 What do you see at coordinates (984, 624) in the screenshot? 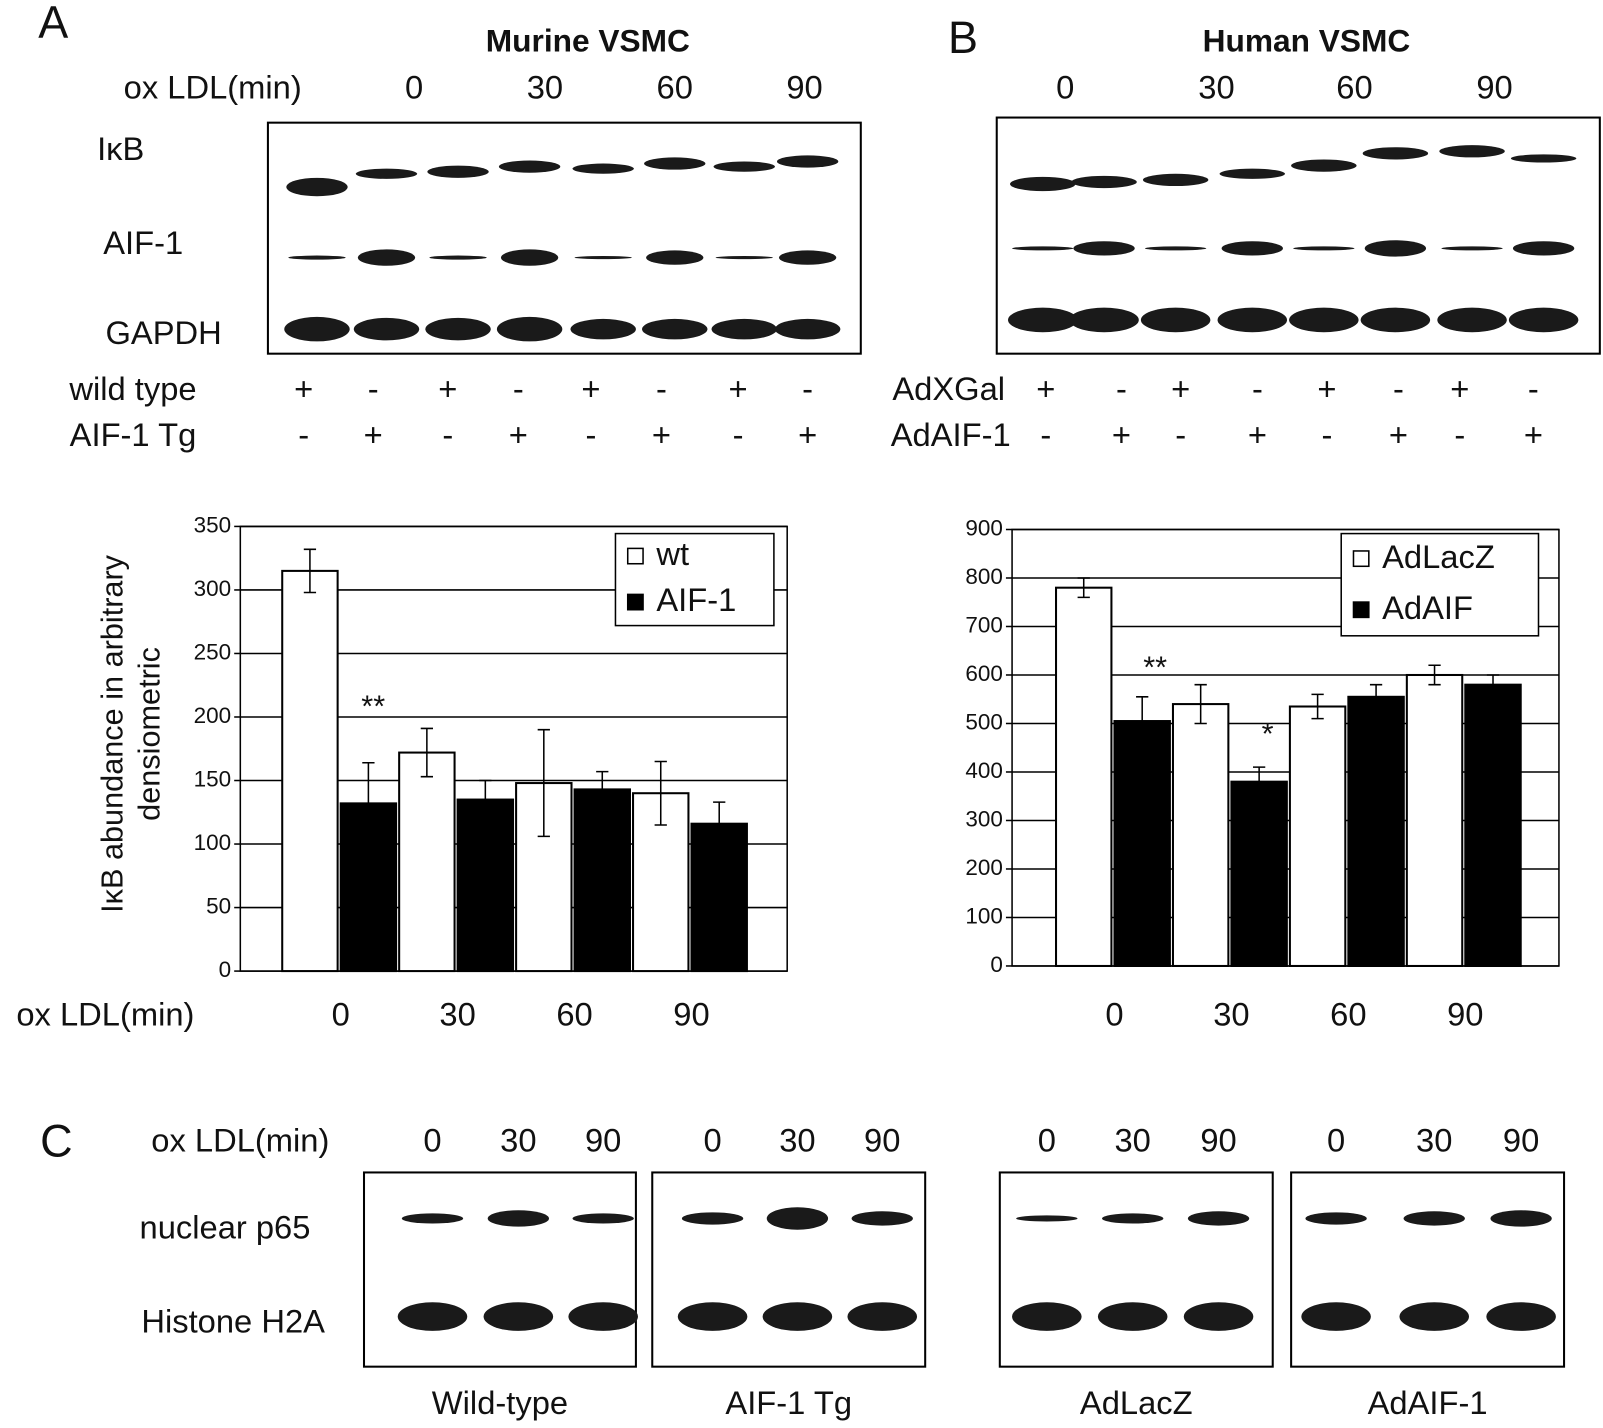
I see `y-tick-label: 700` at bounding box center [984, 624].